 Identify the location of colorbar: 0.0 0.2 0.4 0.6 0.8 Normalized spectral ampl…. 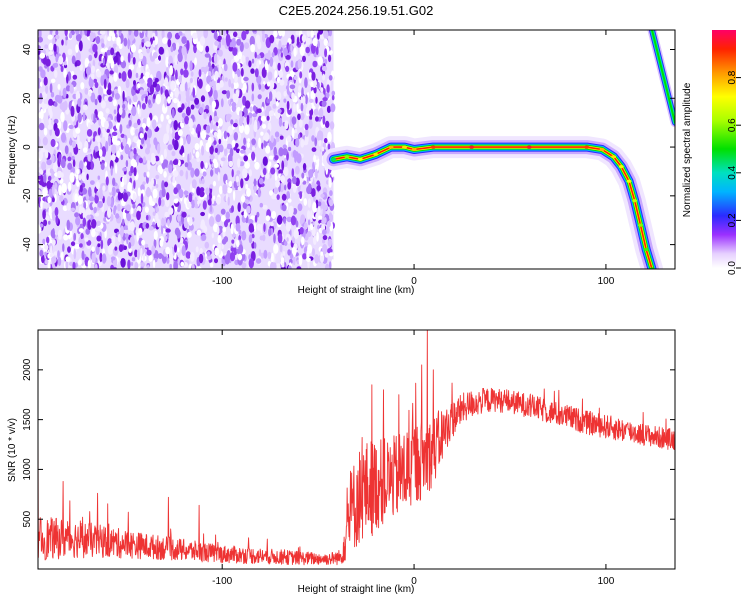
(711, 152).